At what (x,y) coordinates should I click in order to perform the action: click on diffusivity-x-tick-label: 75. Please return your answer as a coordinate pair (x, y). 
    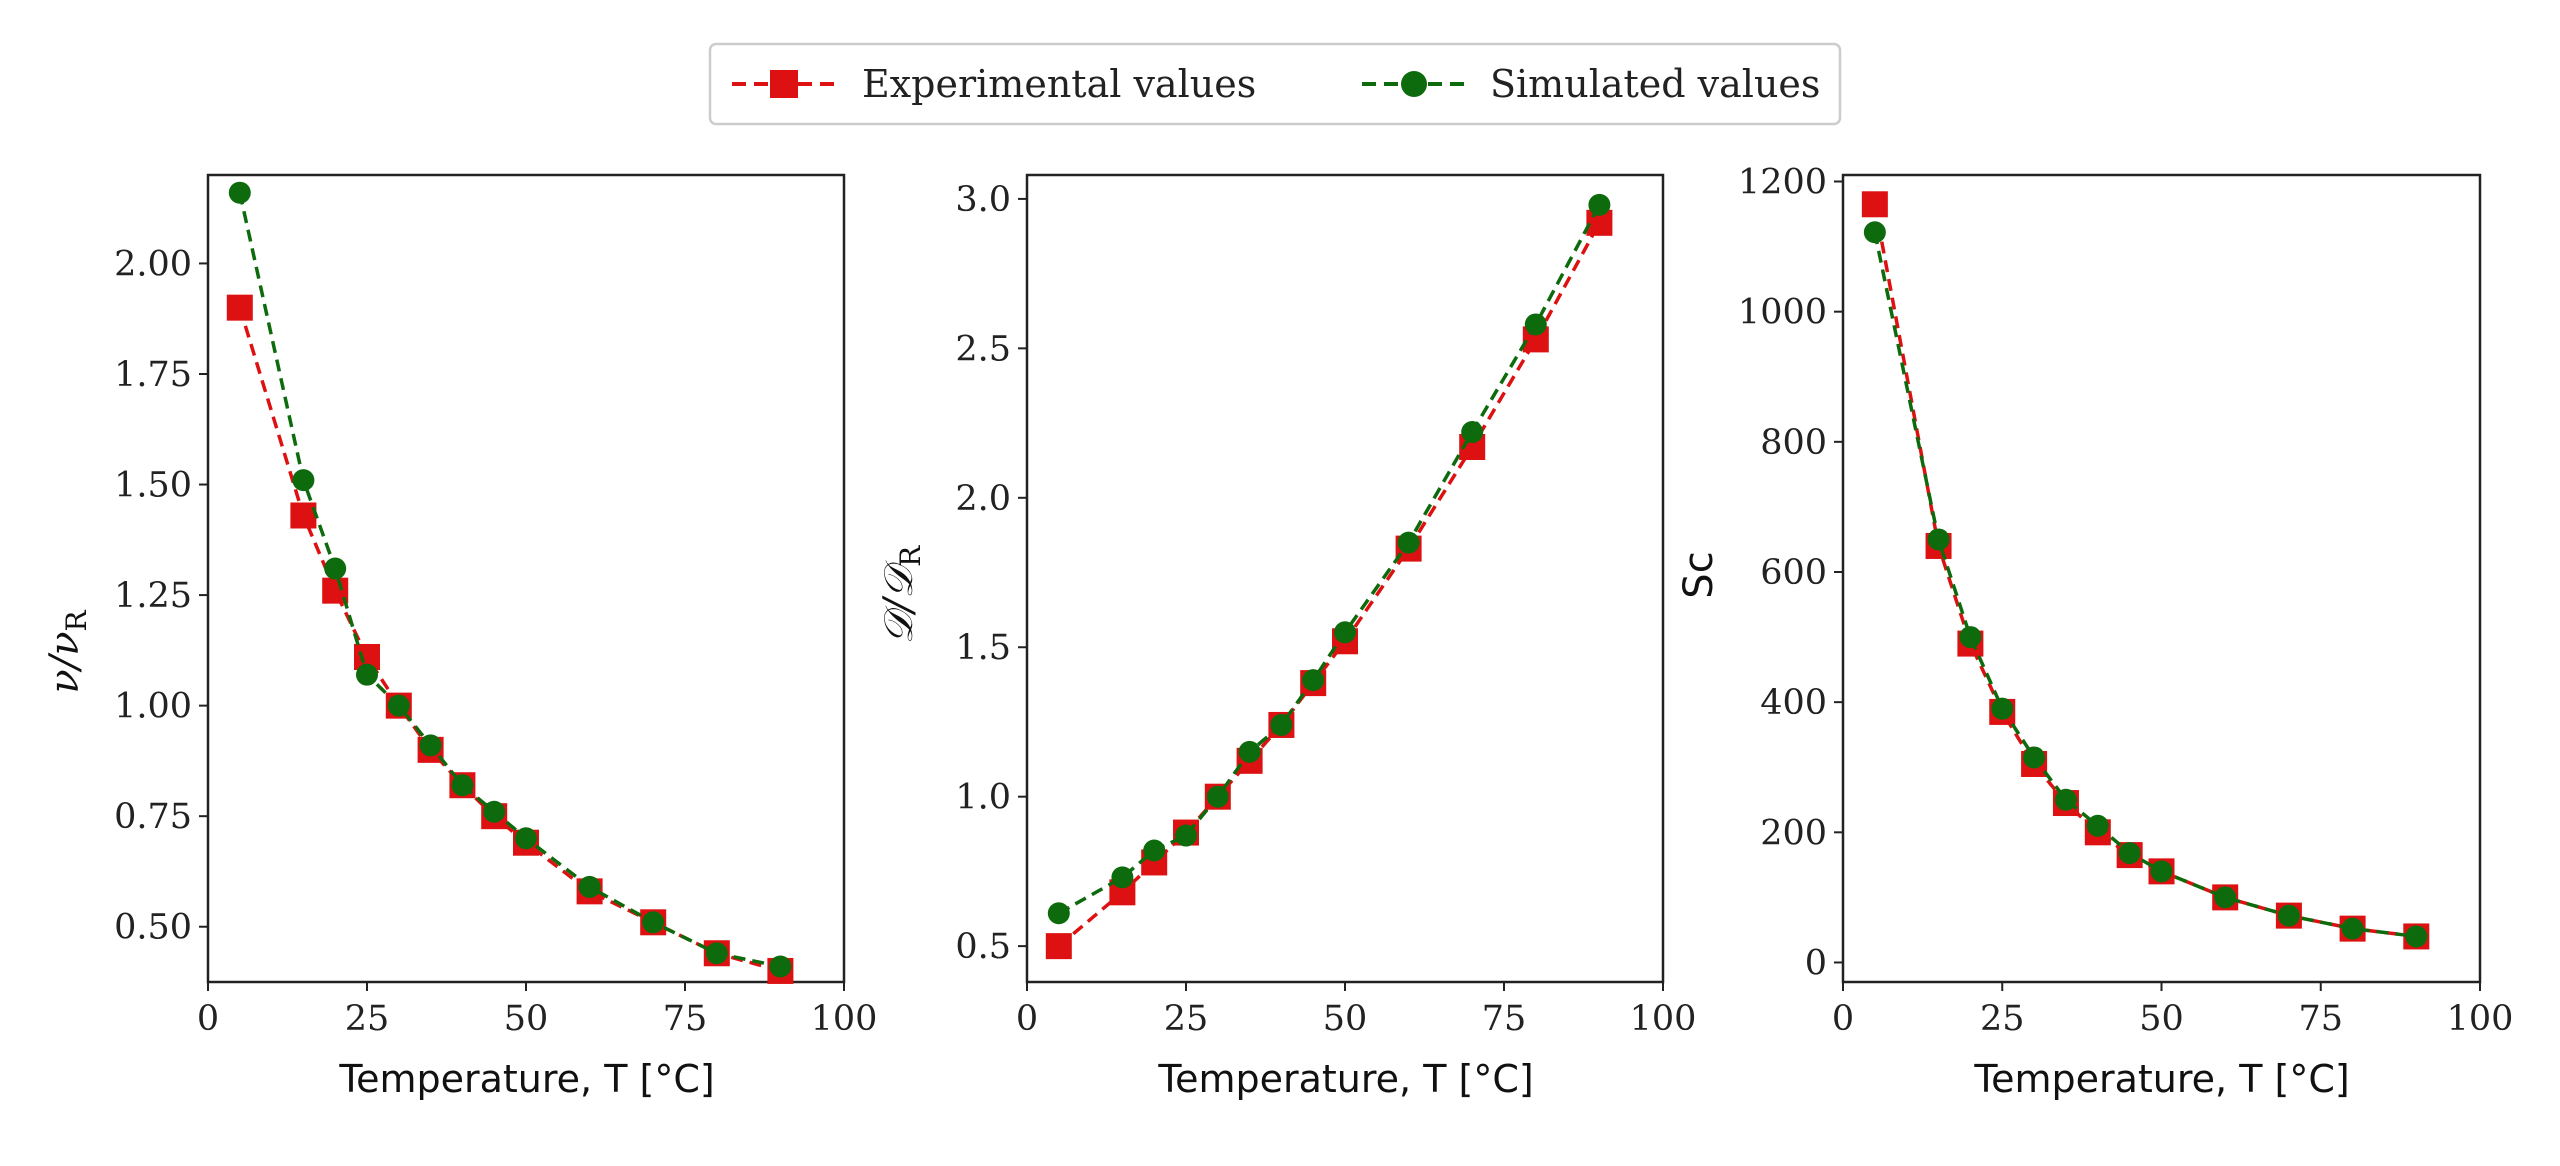
    Looking at the image, I should click on (1504, 1019).